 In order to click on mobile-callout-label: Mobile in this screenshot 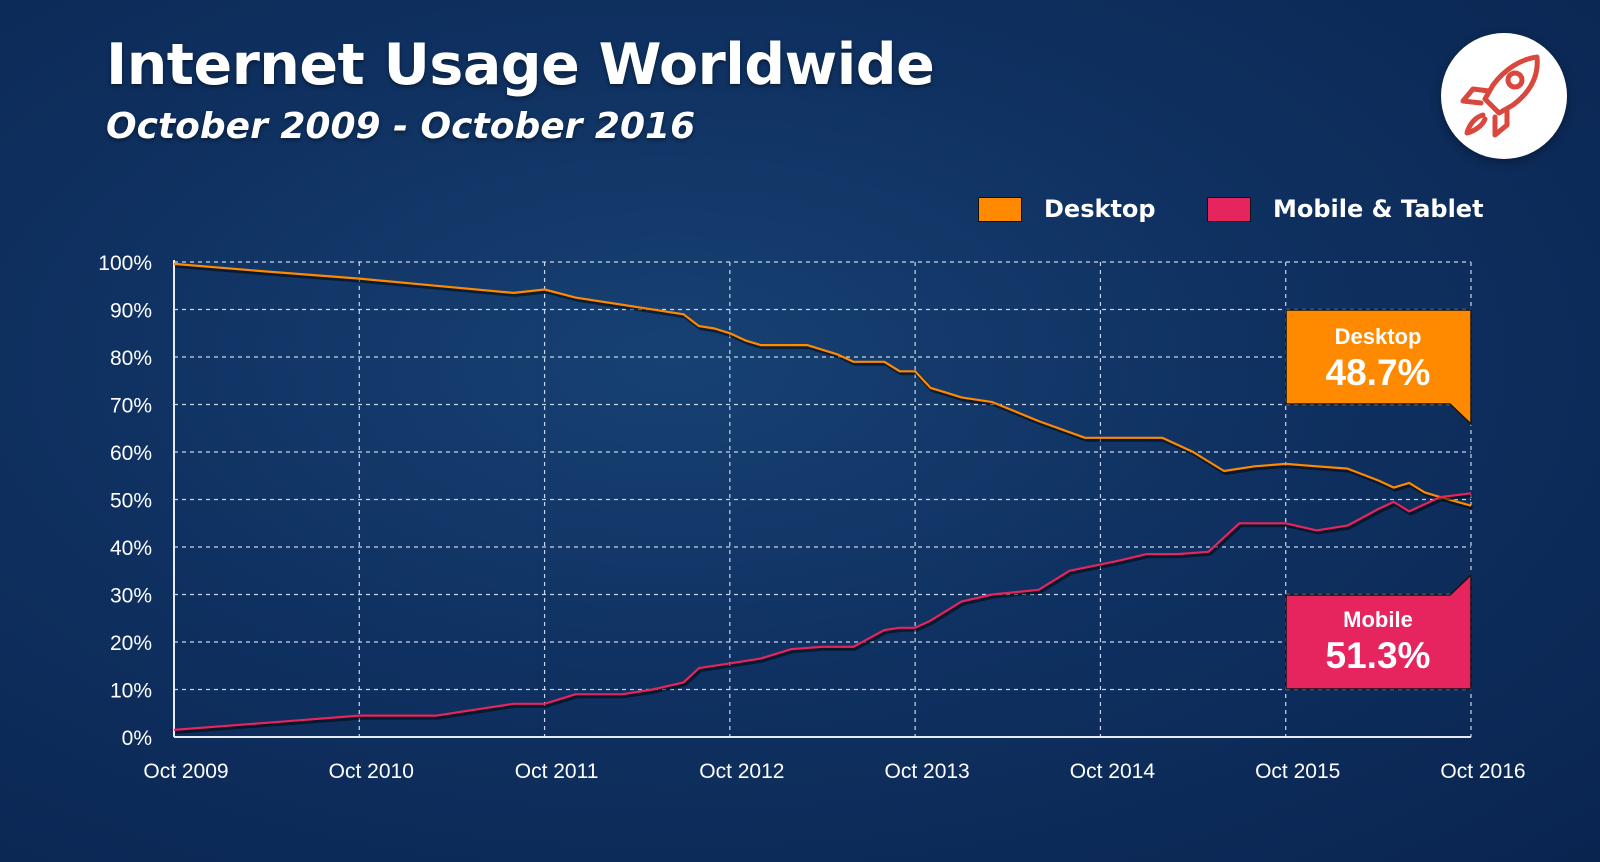, I will do `click(1378, 619)`.